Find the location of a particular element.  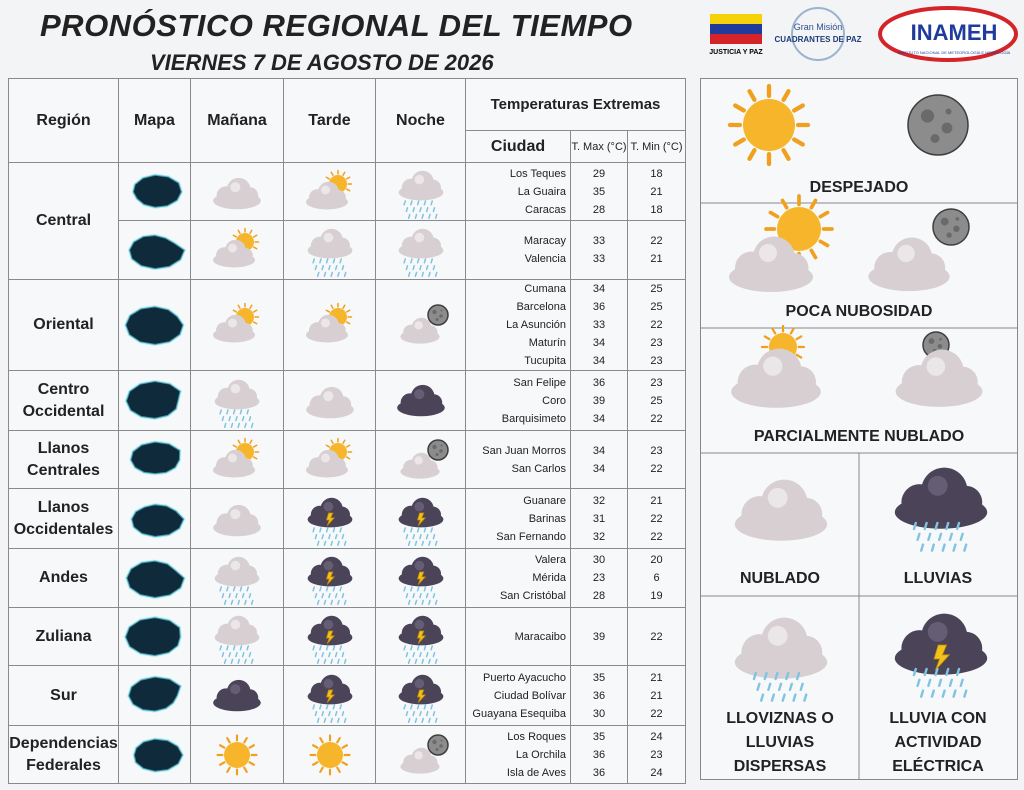

city-cell: Los Teques La Guaira Caracas is located at coordinates (518, 191).